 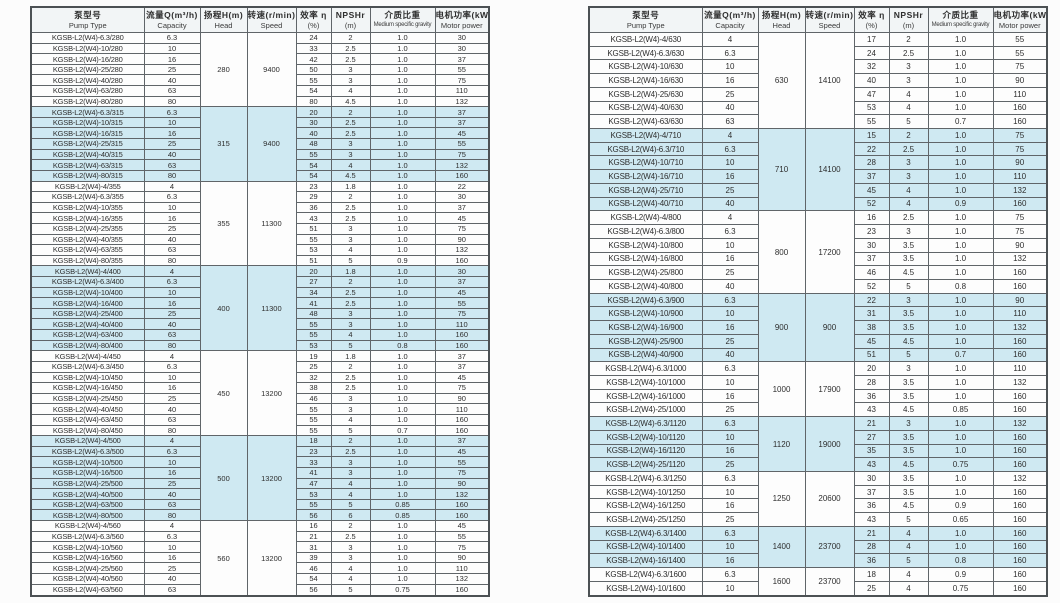 I want to click on efficiency-cell: 43, so click(x=313, y=218).